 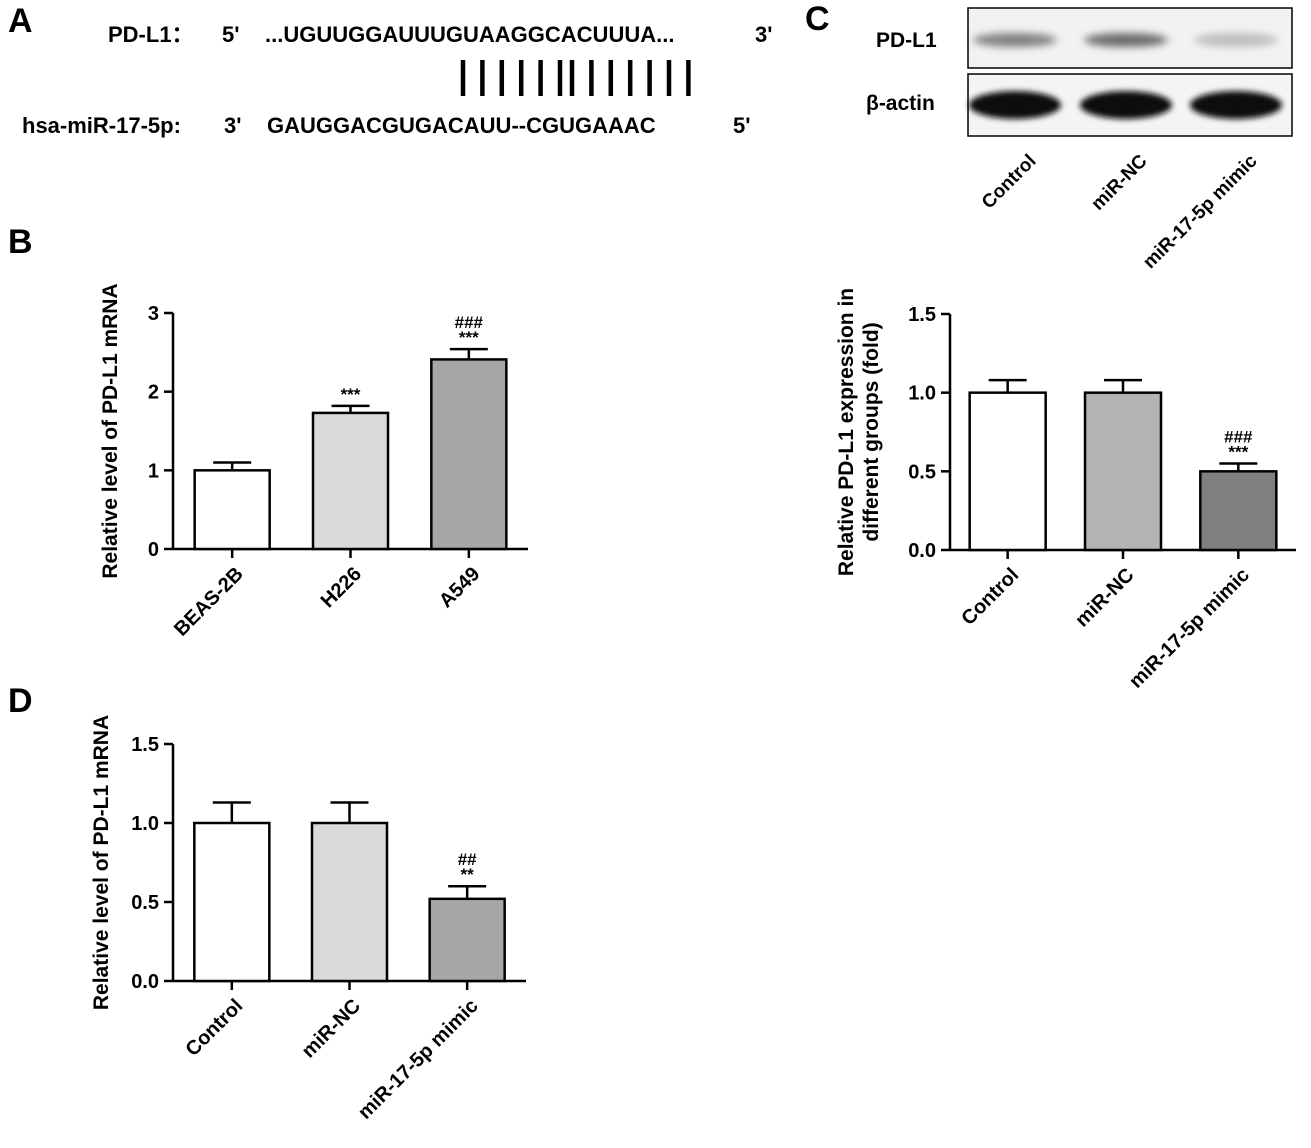 I want to click on blot-lane-label: Control, so click(x=1009, y=182).